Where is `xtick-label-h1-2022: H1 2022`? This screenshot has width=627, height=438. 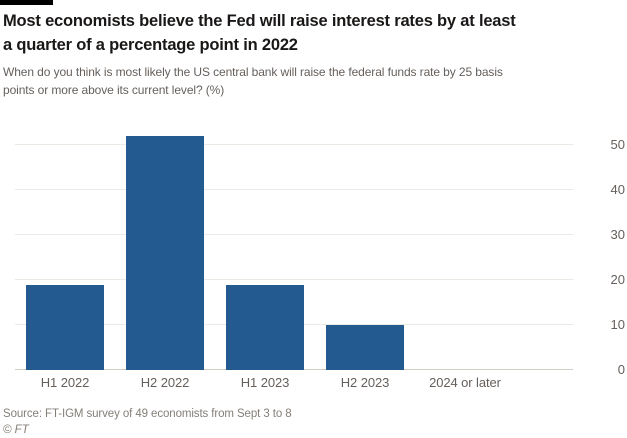 xtick-label-h1-2022: H1 2022 is located at coordinates (65, 382).